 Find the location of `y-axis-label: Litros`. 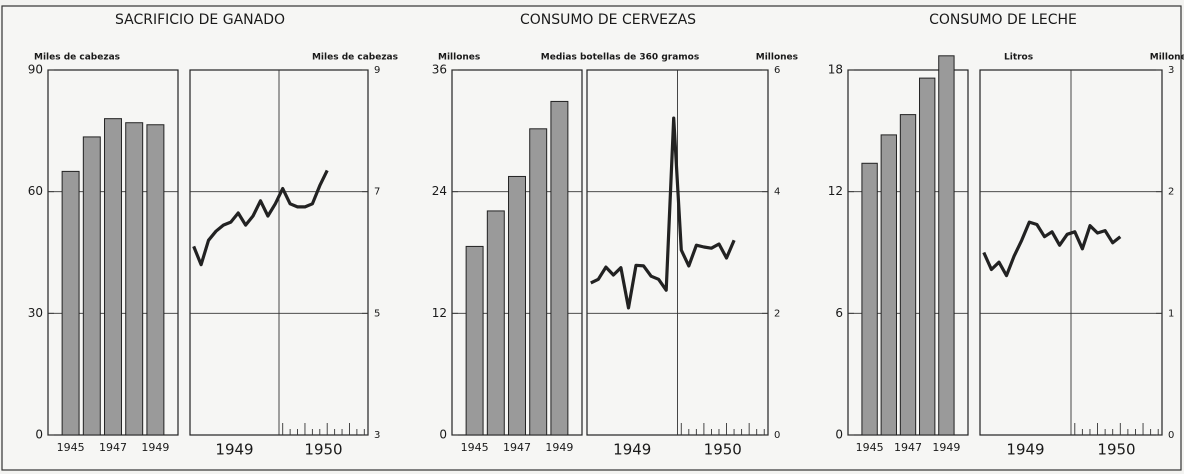

y-axis-label: Litros is located at coordinates (1018, 58).